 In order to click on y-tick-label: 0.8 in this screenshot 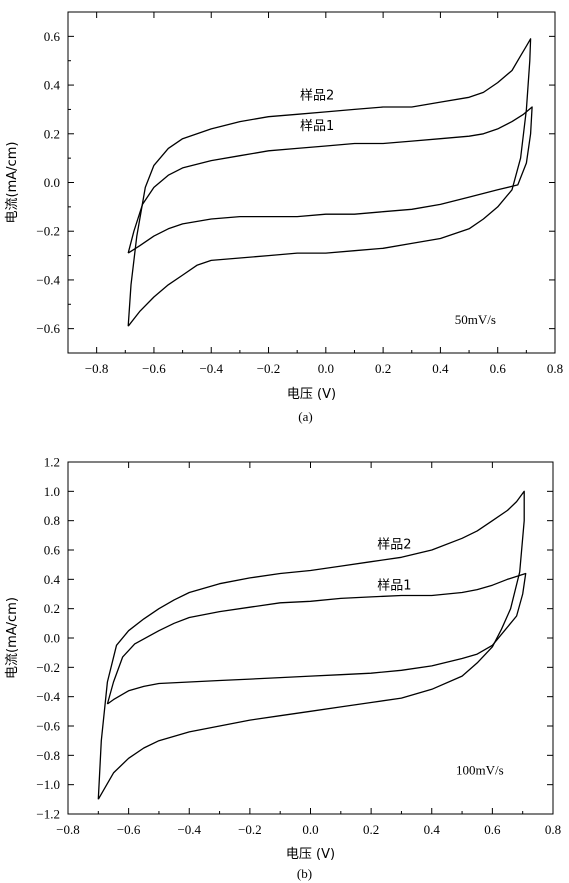, I will do `click(52, 520)`.